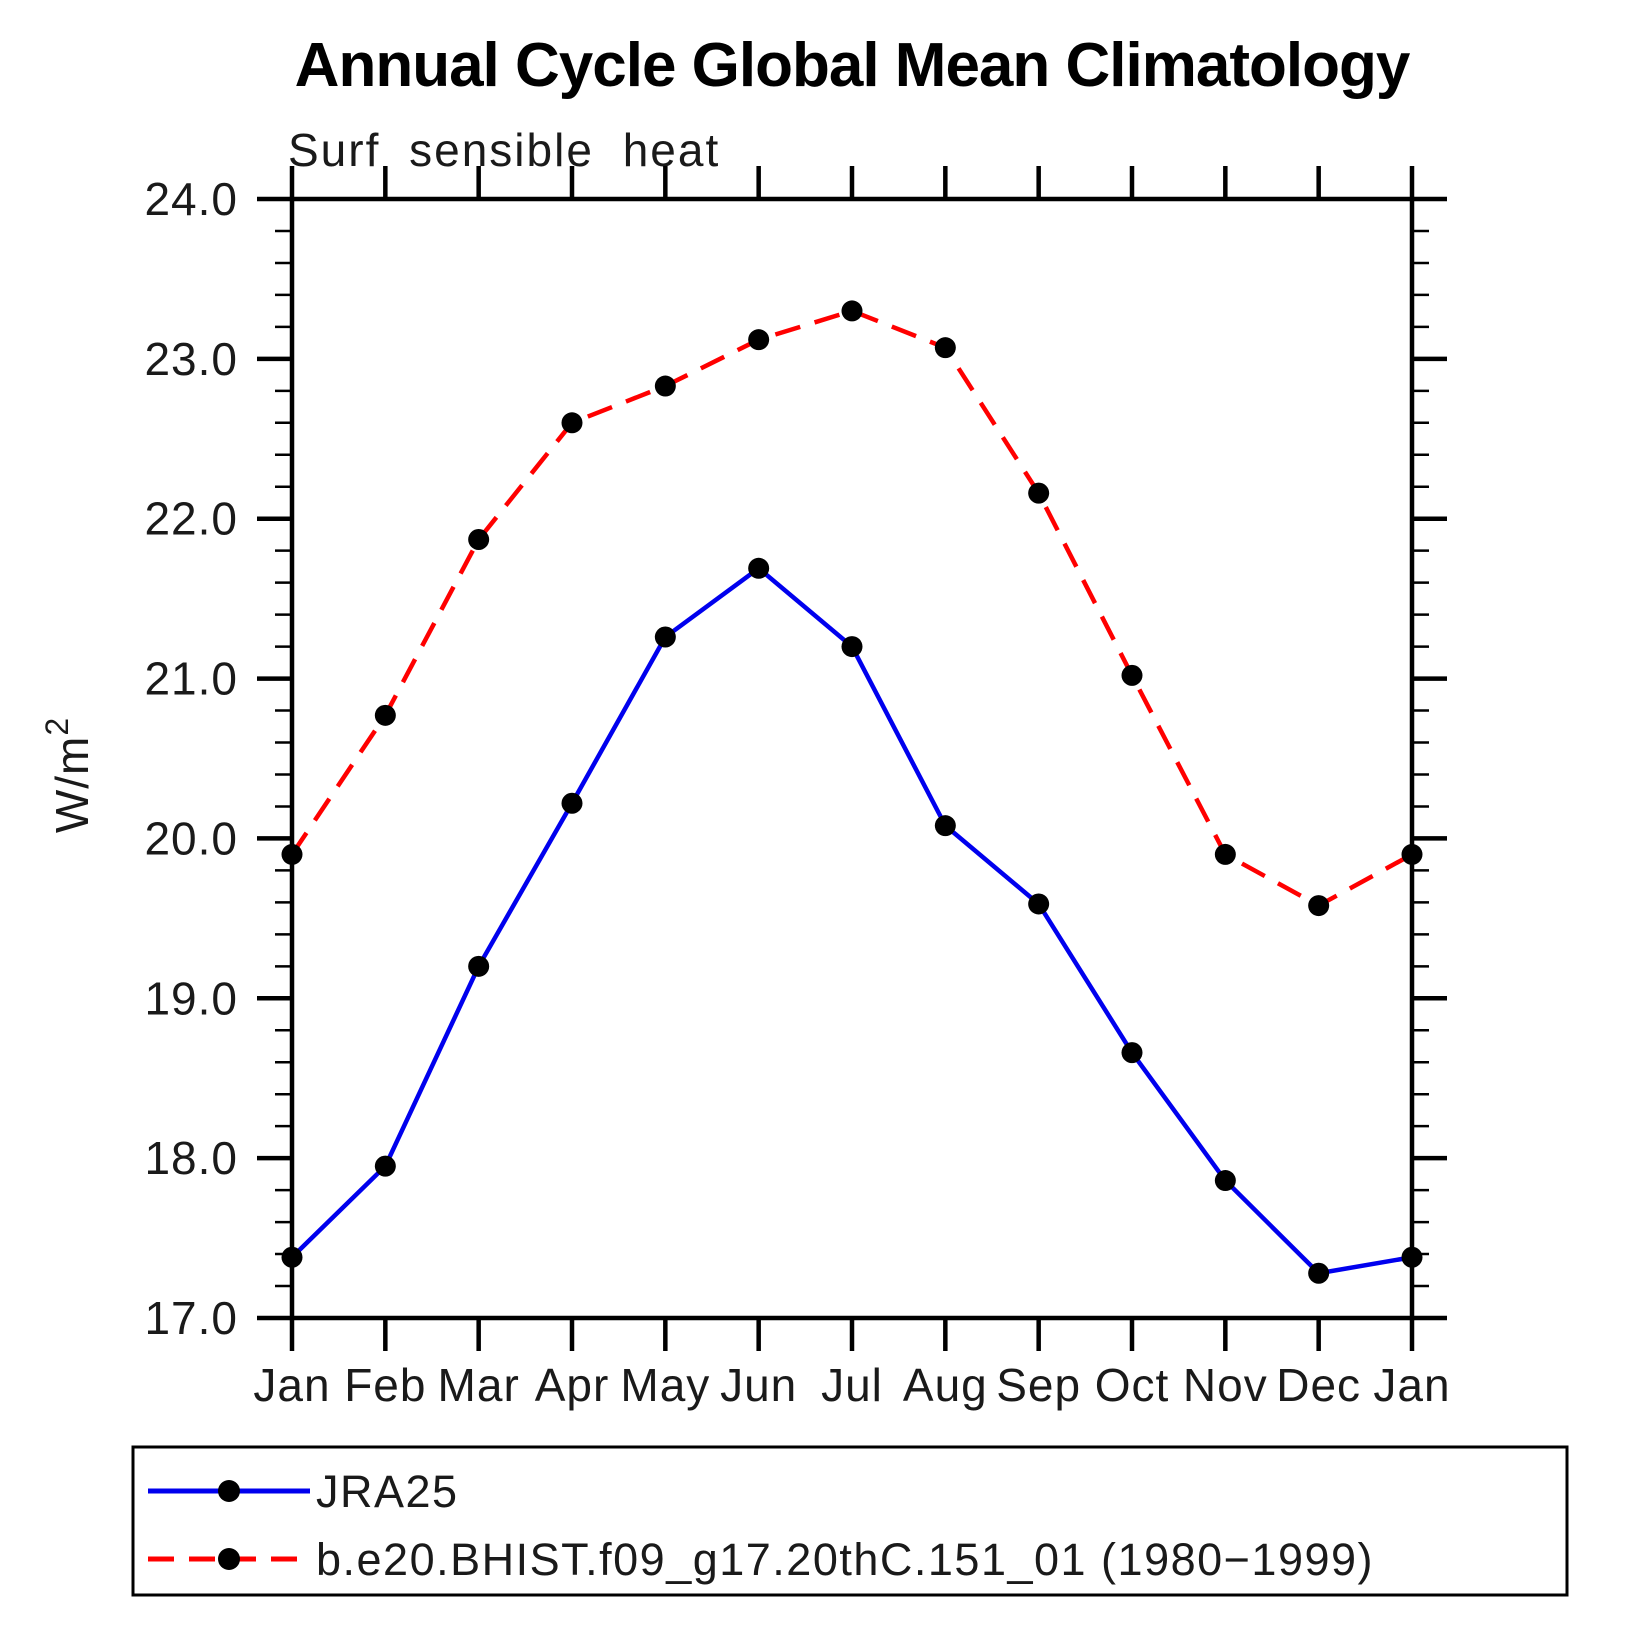 Image resolution: width=1635 pixels, height=1635 pixels. What do you see at coordinates (758, 1385) in the screenshot?
I see `x-tick-label: Jun` at bounding box center [758, 1385].